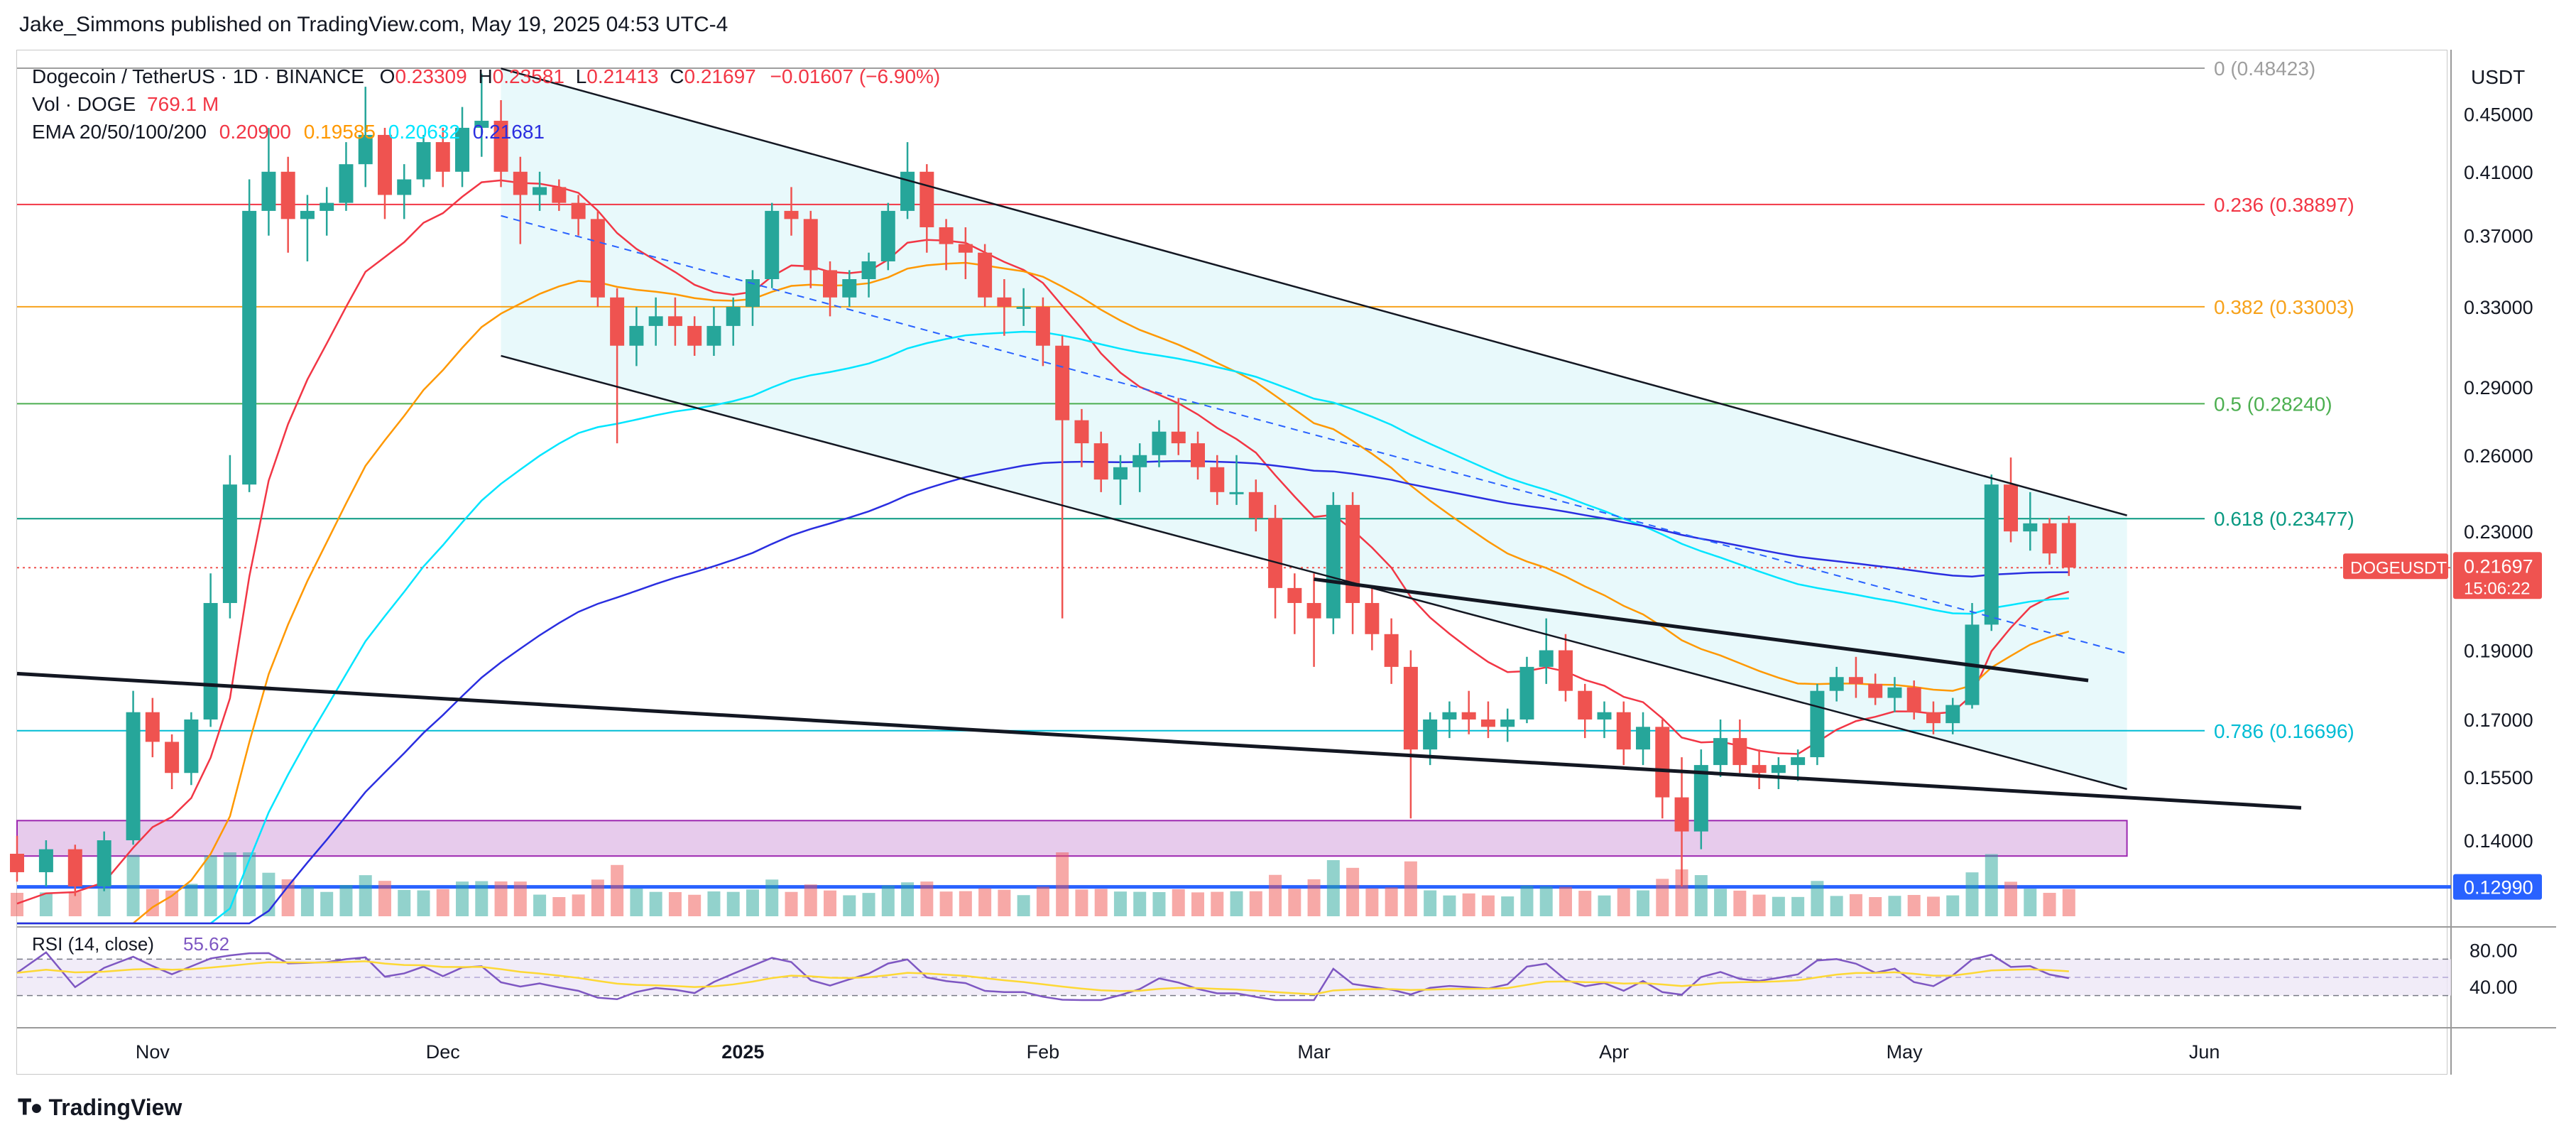 The height and width of the screenshot is (1140, 2576). What do you see at coordinates (2498, 77) in the screenshot?
I see `currency-label: USDT` at bounding box center [2498, 77].